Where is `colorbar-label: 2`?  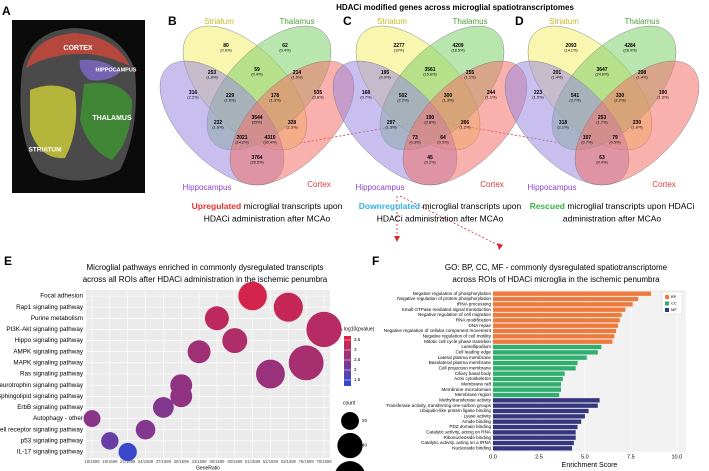
colorbar-label: 2 is located at coordinates (355, 369).